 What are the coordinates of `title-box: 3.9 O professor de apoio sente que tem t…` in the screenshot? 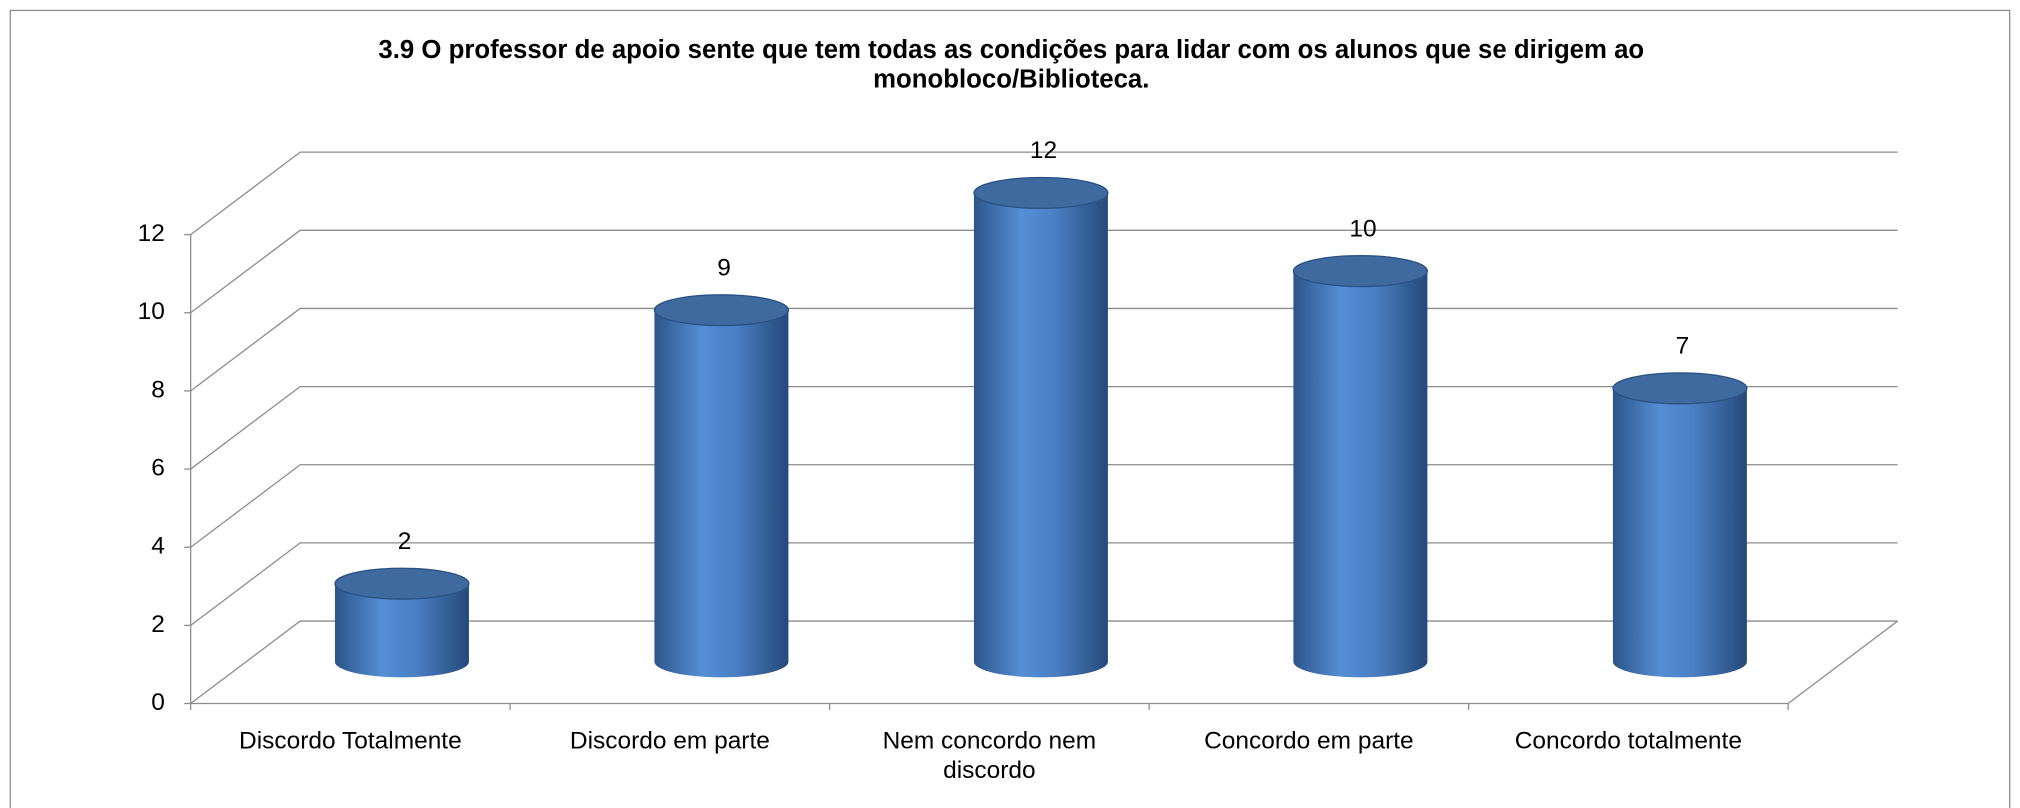 It's located at (1011, 65).